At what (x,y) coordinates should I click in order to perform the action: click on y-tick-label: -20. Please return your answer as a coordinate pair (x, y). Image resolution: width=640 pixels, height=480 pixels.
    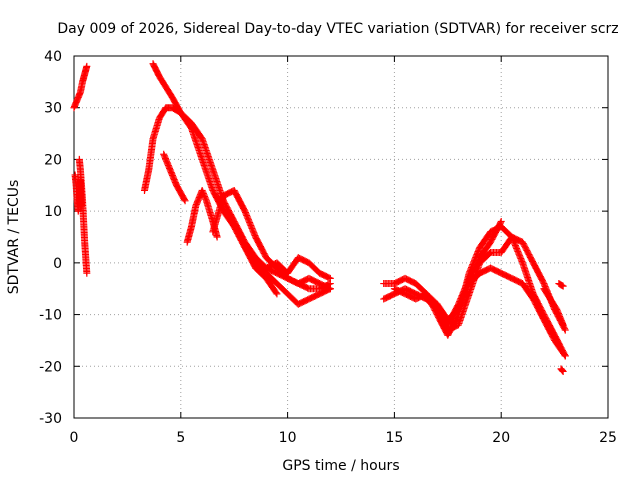
    Looking at the image, I should click on (50, 367).